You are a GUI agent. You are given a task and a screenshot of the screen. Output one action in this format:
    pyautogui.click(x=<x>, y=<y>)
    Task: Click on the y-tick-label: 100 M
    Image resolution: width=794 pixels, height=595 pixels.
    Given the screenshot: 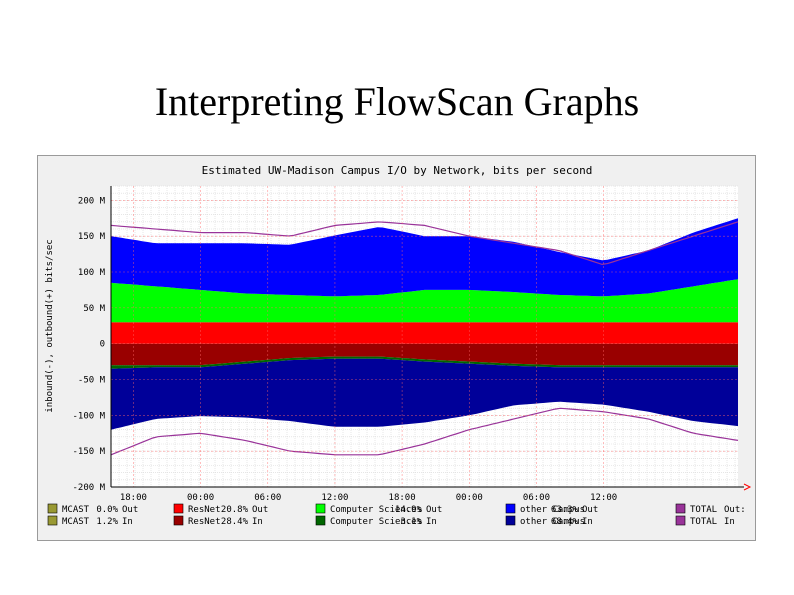 What is the action you would take?
    pyautogui.click(x=92, y=273)
    